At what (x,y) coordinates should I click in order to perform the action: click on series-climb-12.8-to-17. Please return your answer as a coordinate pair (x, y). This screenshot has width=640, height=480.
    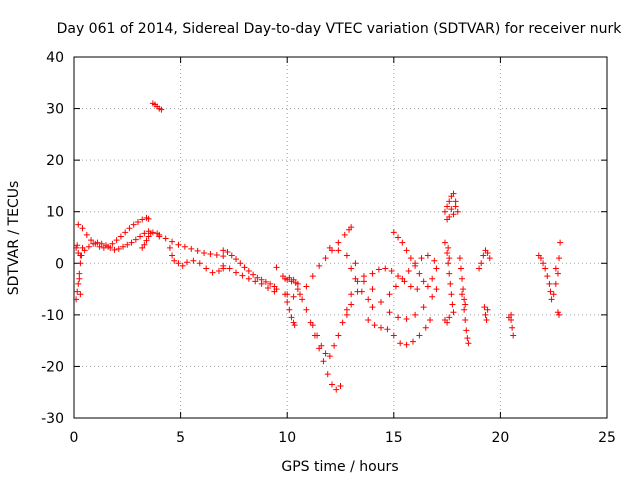
    Looking at the image, I should click on (382, 291).